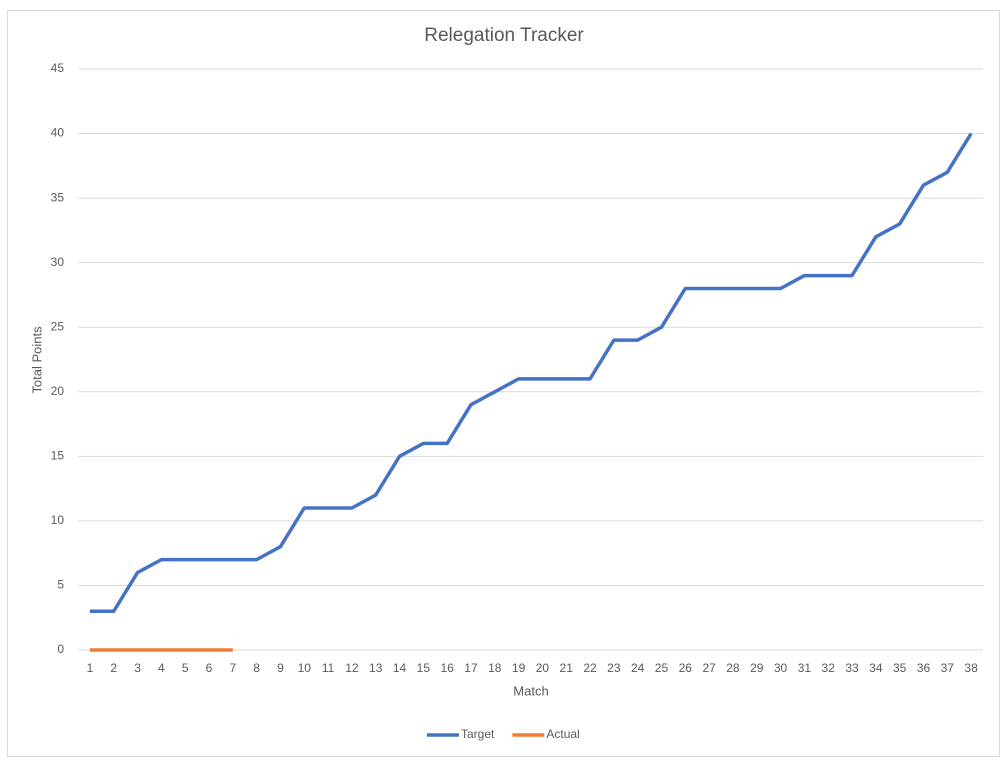  Describe the element at coordinates (829, 668) in the screenshot. I see `x-tick-label: 32` at that location.